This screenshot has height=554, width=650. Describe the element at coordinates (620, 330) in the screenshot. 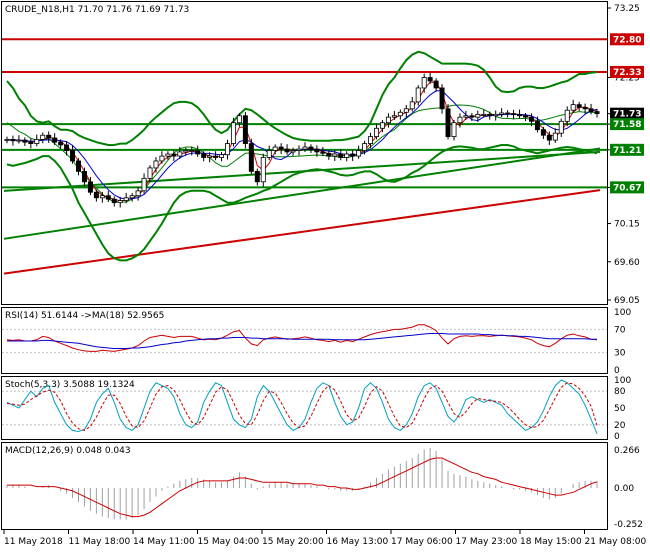

I see `rsi-tick-label: 70` at that location.